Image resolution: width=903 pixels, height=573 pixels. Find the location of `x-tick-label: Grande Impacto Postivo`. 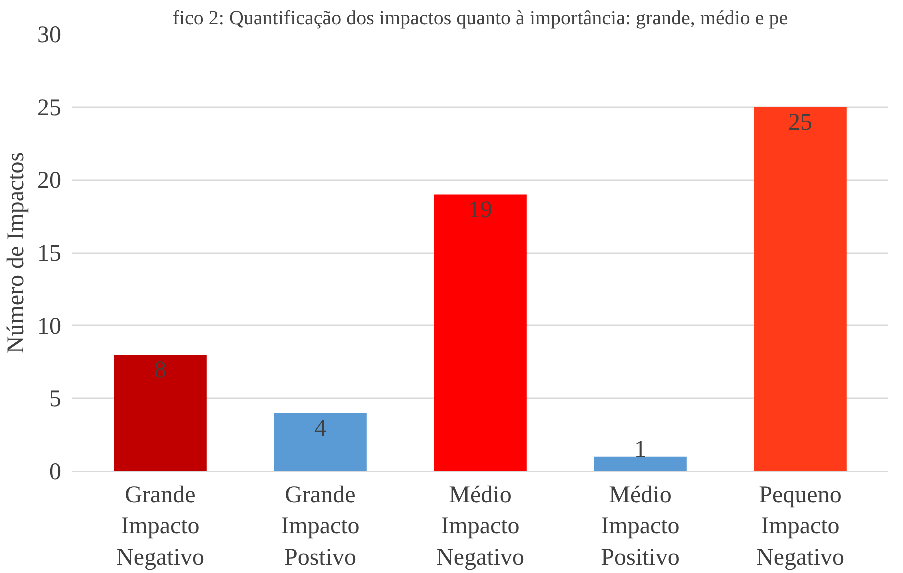

x-tick-label: Grande Impacto Postivo is located at coordinates (320, 526).